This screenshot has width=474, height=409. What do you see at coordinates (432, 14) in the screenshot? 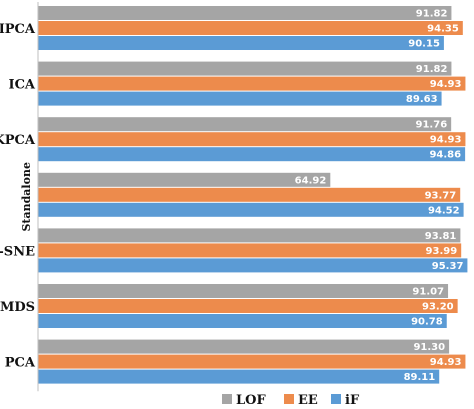
I see `value-label-ipca-lof: 91.82` at bounding box center [432, 14].